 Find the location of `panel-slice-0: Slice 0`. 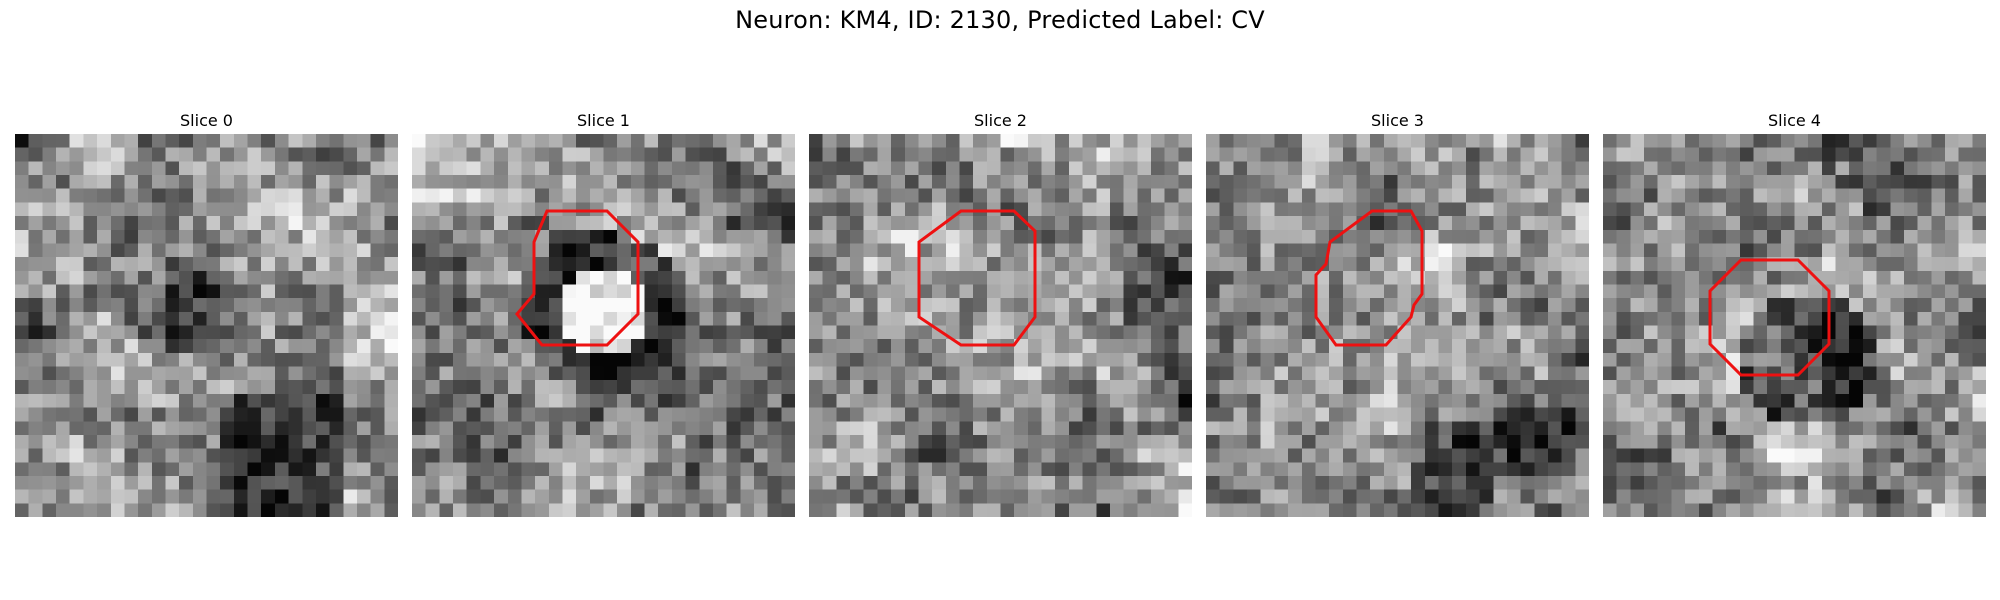

panel-slice-0: Slice 0 is located at coordinates (206, 312).